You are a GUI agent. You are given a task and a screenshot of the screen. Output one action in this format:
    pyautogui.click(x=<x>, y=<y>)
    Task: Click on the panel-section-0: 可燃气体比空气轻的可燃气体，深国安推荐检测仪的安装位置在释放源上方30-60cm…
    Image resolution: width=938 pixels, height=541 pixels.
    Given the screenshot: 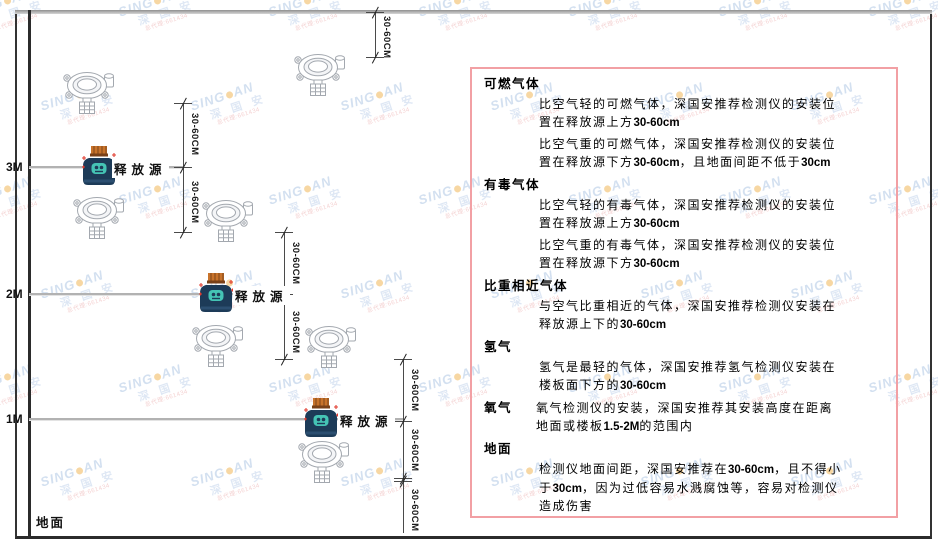 What is the action you would take?
    pyautogui.click(x=685, y=124)
    